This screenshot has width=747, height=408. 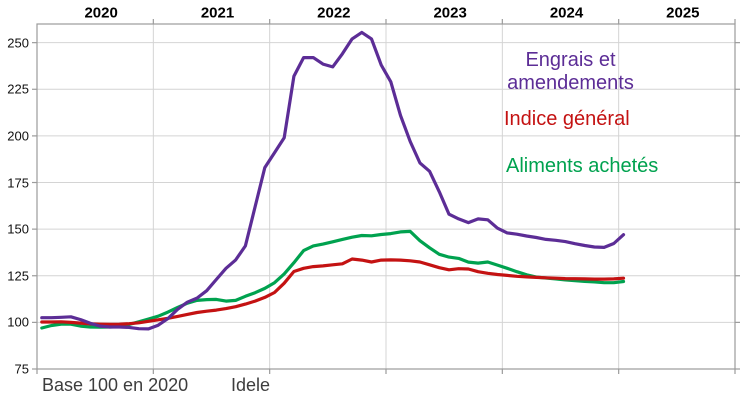 What do you see at coordinates (18, 43) in the screenshot?
I see `y-axis-tick-label: 250` at bounding box center [18, 43].